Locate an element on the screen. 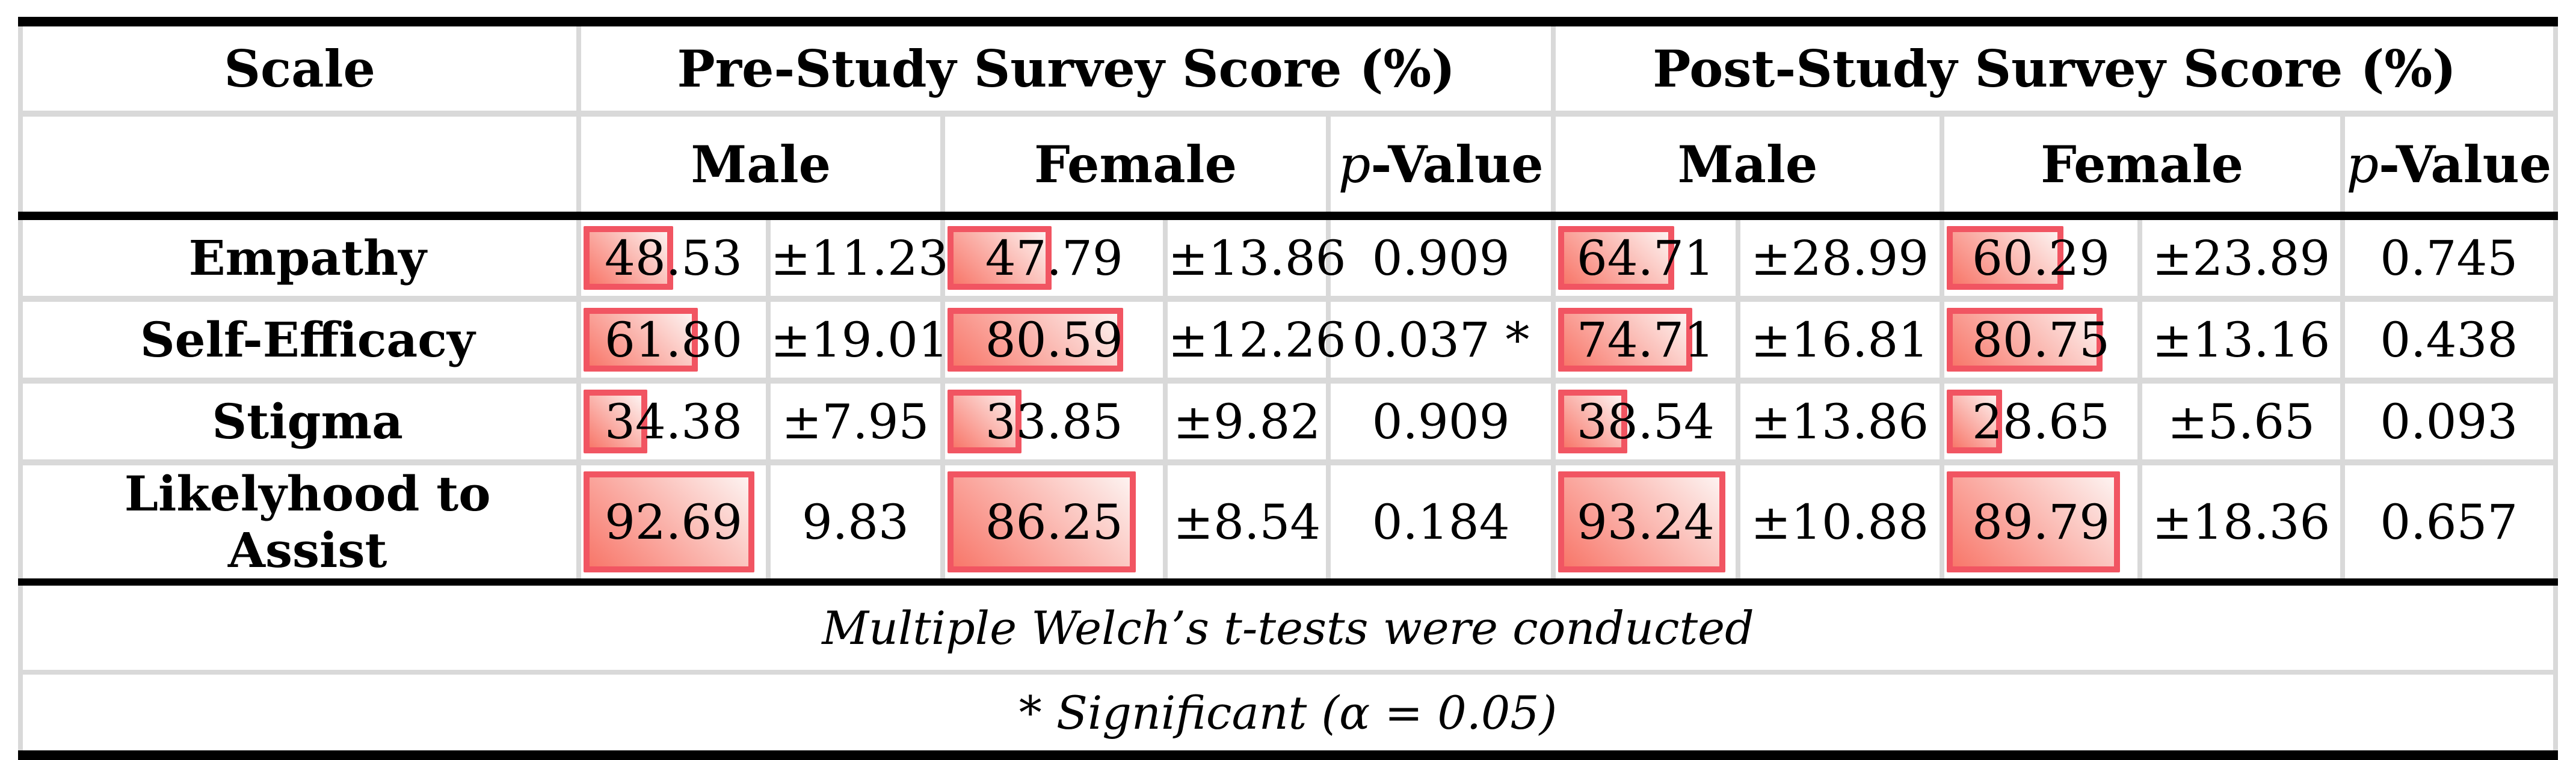 This screenshot has height=760, width=2576. post-female-header: Female is located at coordinates (2143, 167).